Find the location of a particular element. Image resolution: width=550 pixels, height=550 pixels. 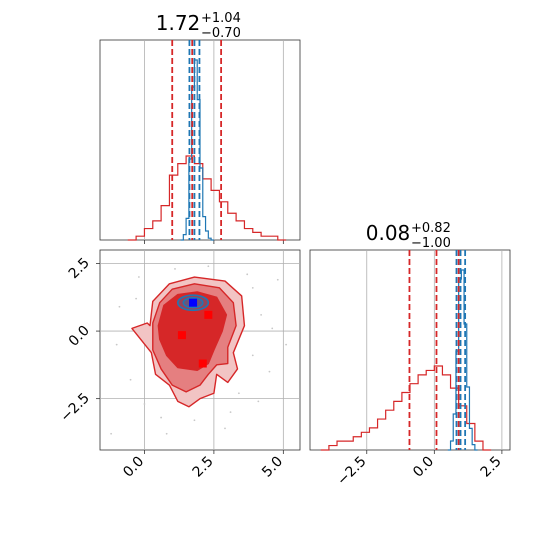

red-histogram is located at coordinates (207, 198).